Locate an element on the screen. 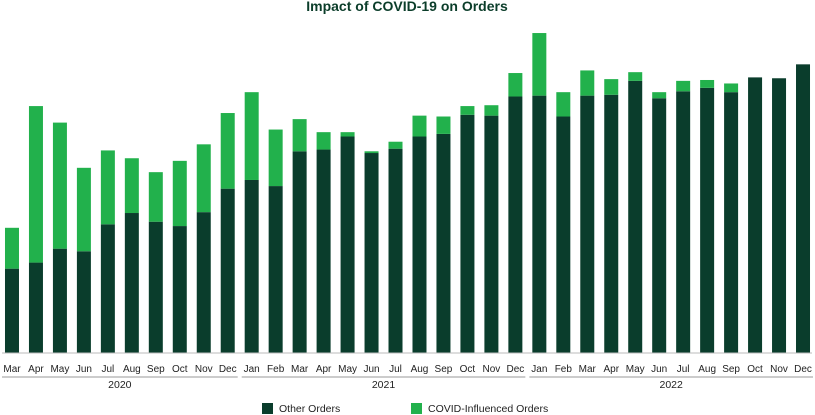 The image size is (815, 415). x-tick-label-3: Jun is located at coordinates (84, 369).